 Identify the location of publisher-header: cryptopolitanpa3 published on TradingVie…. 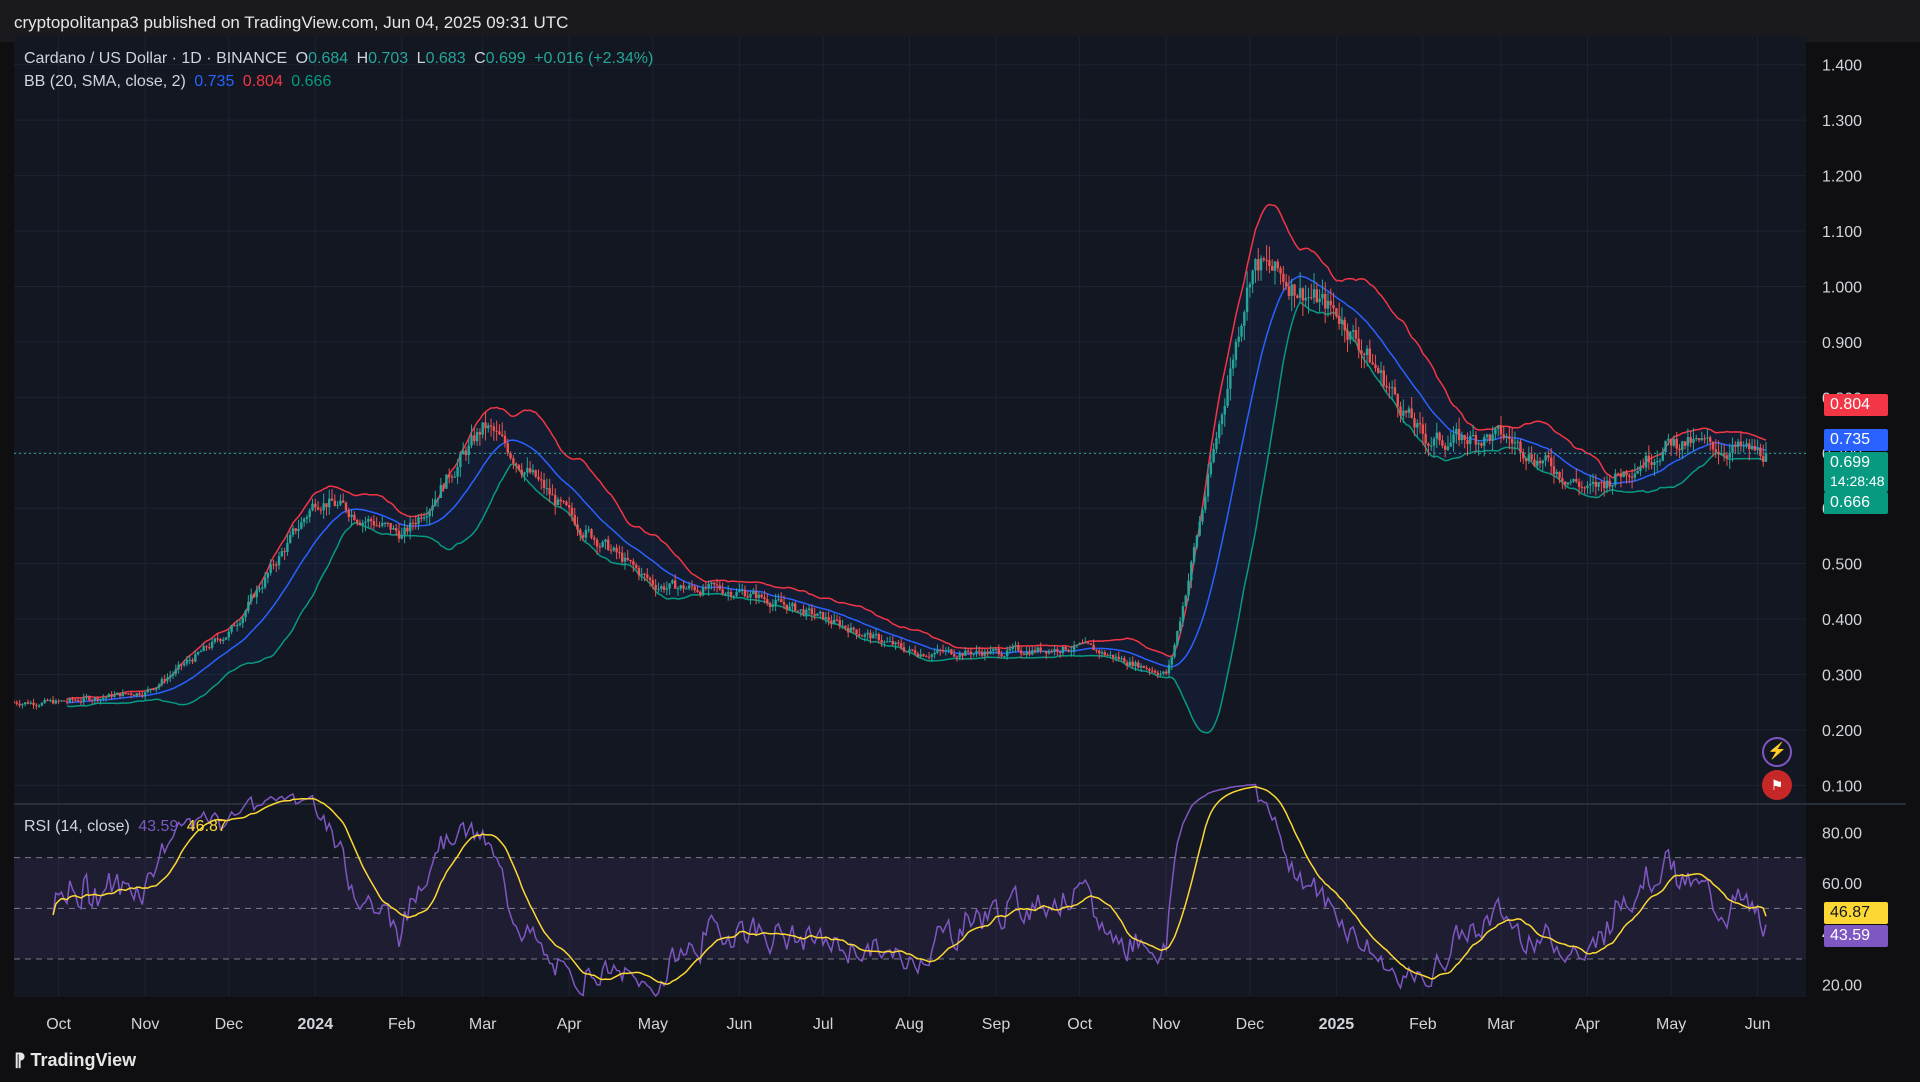
(960, 21).